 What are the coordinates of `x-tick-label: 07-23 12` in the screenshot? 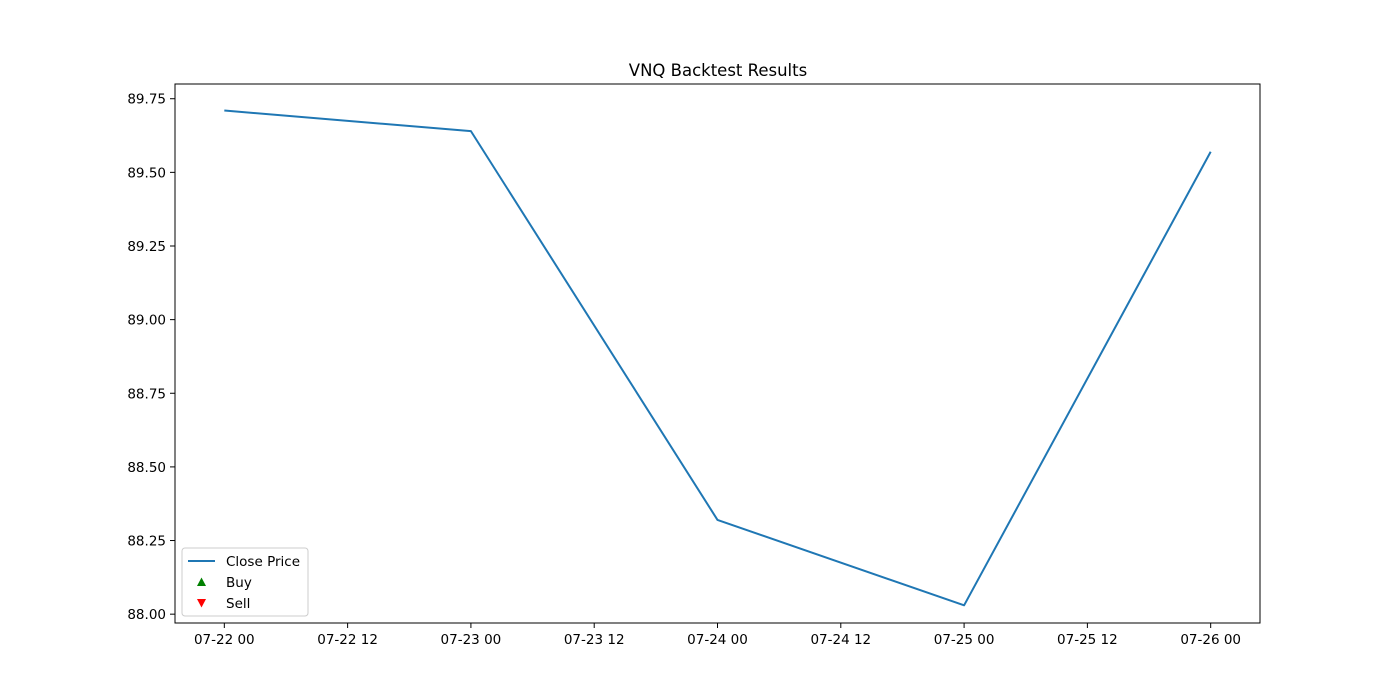 It's located at (594, 640).